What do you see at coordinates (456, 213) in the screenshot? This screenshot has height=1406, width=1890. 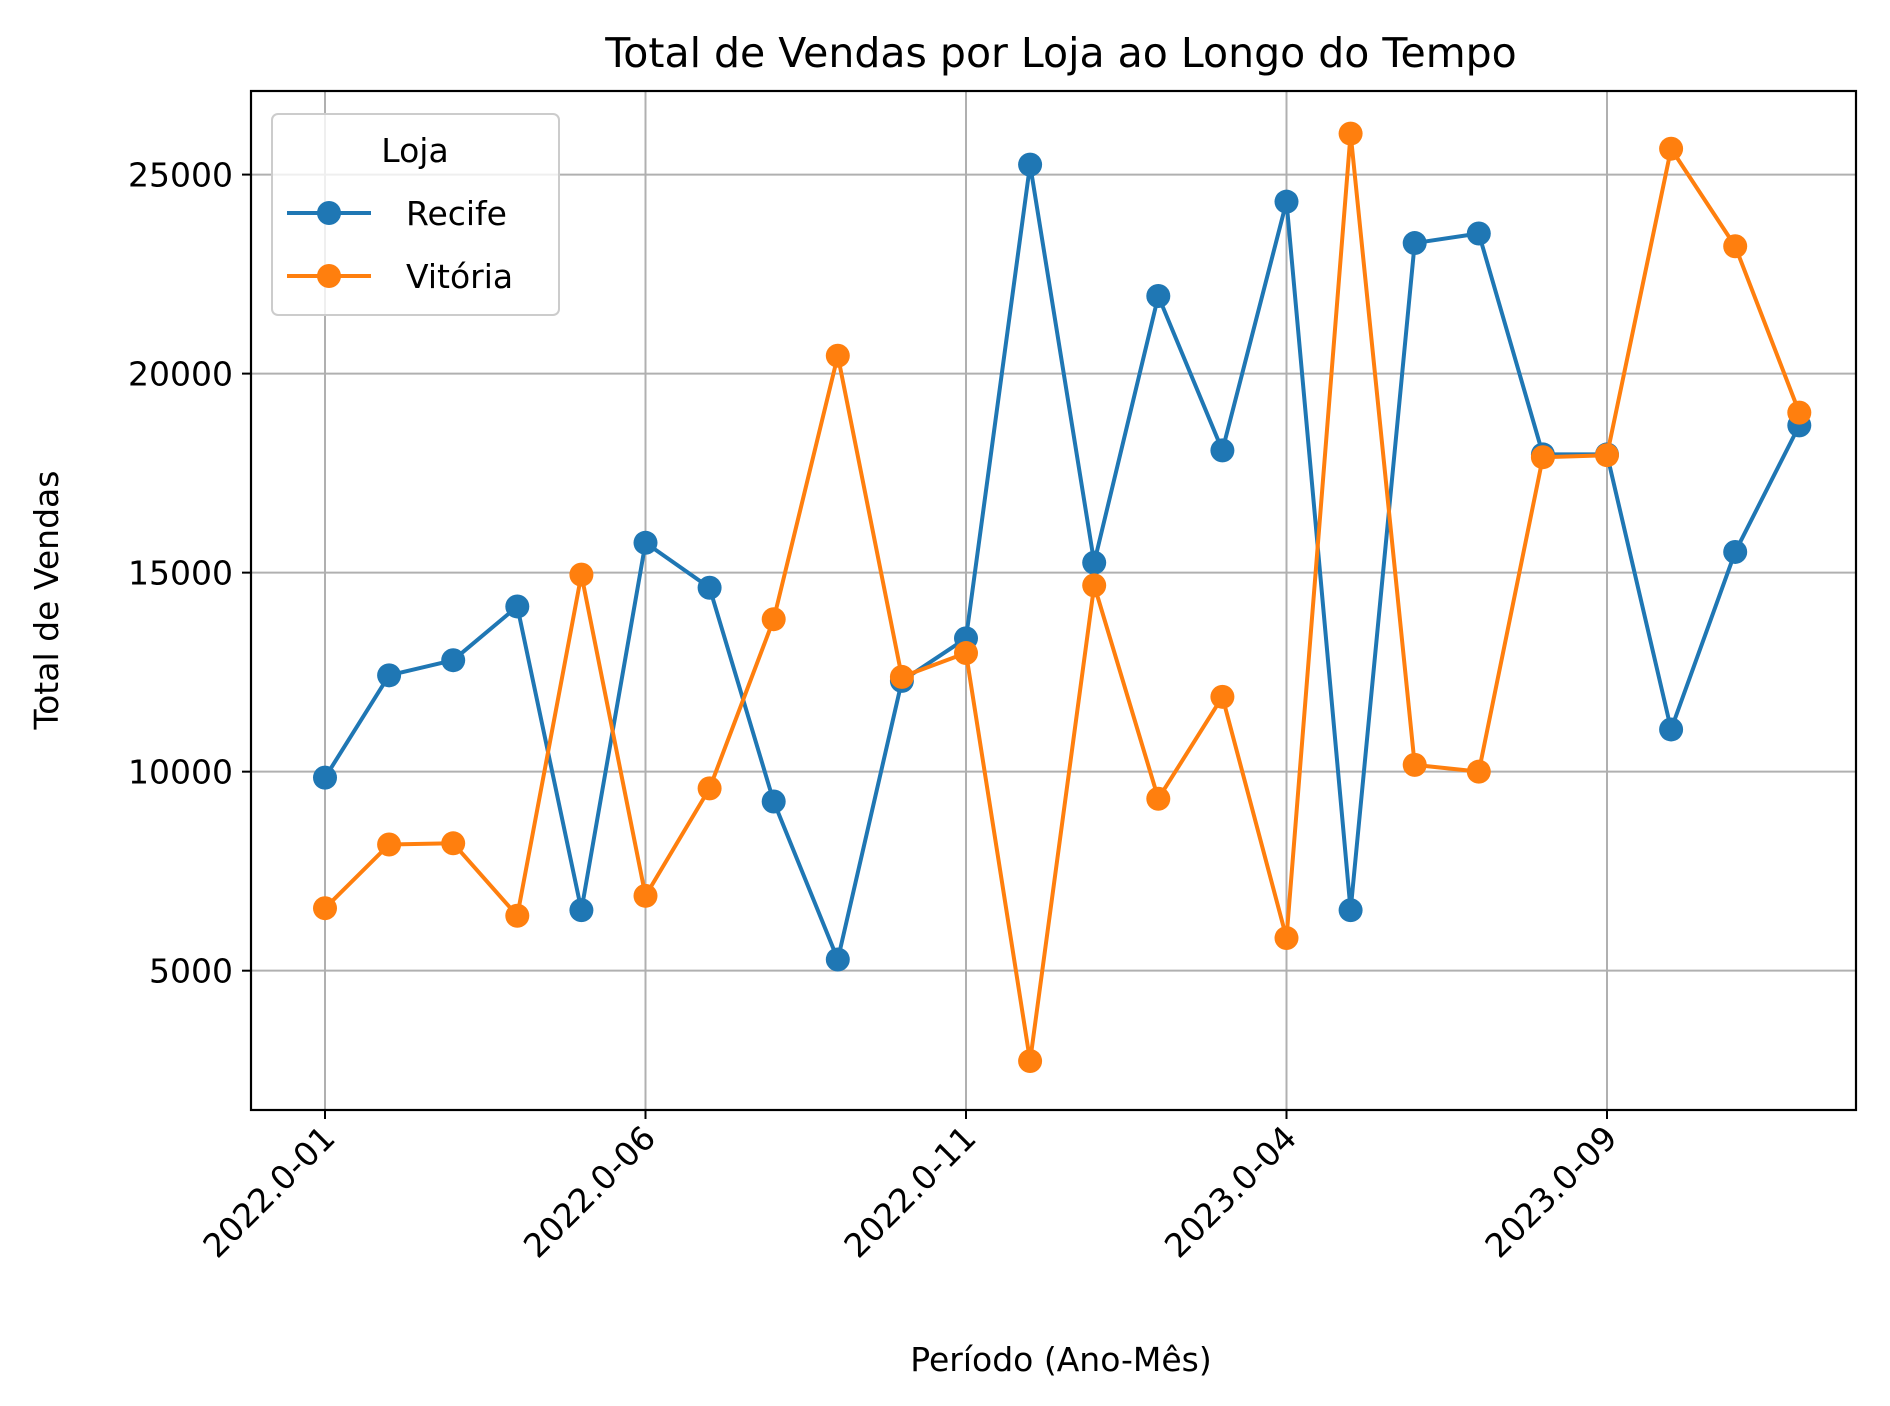 I see `legend-label-recife: Recife` at bounding box center [456, 213].